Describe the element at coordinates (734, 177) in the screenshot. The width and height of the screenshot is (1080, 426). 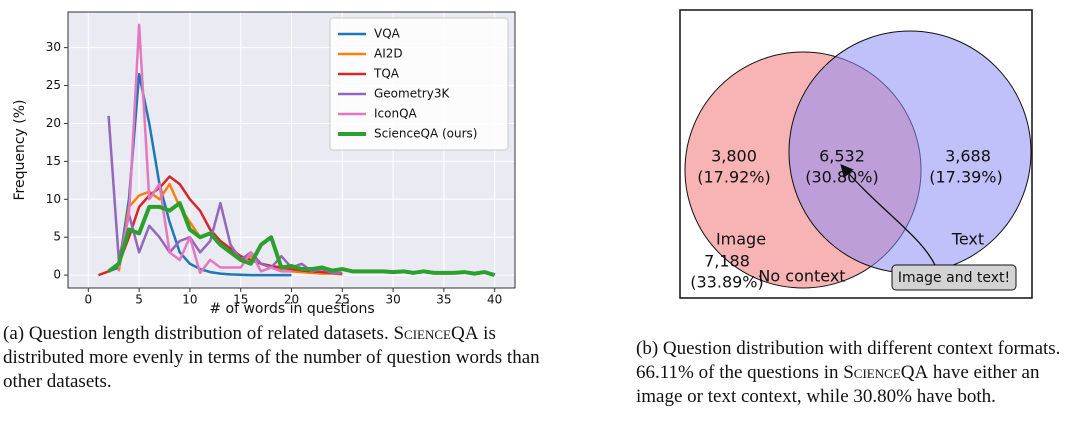
I see `image-percent: (17.92%)` at that location.